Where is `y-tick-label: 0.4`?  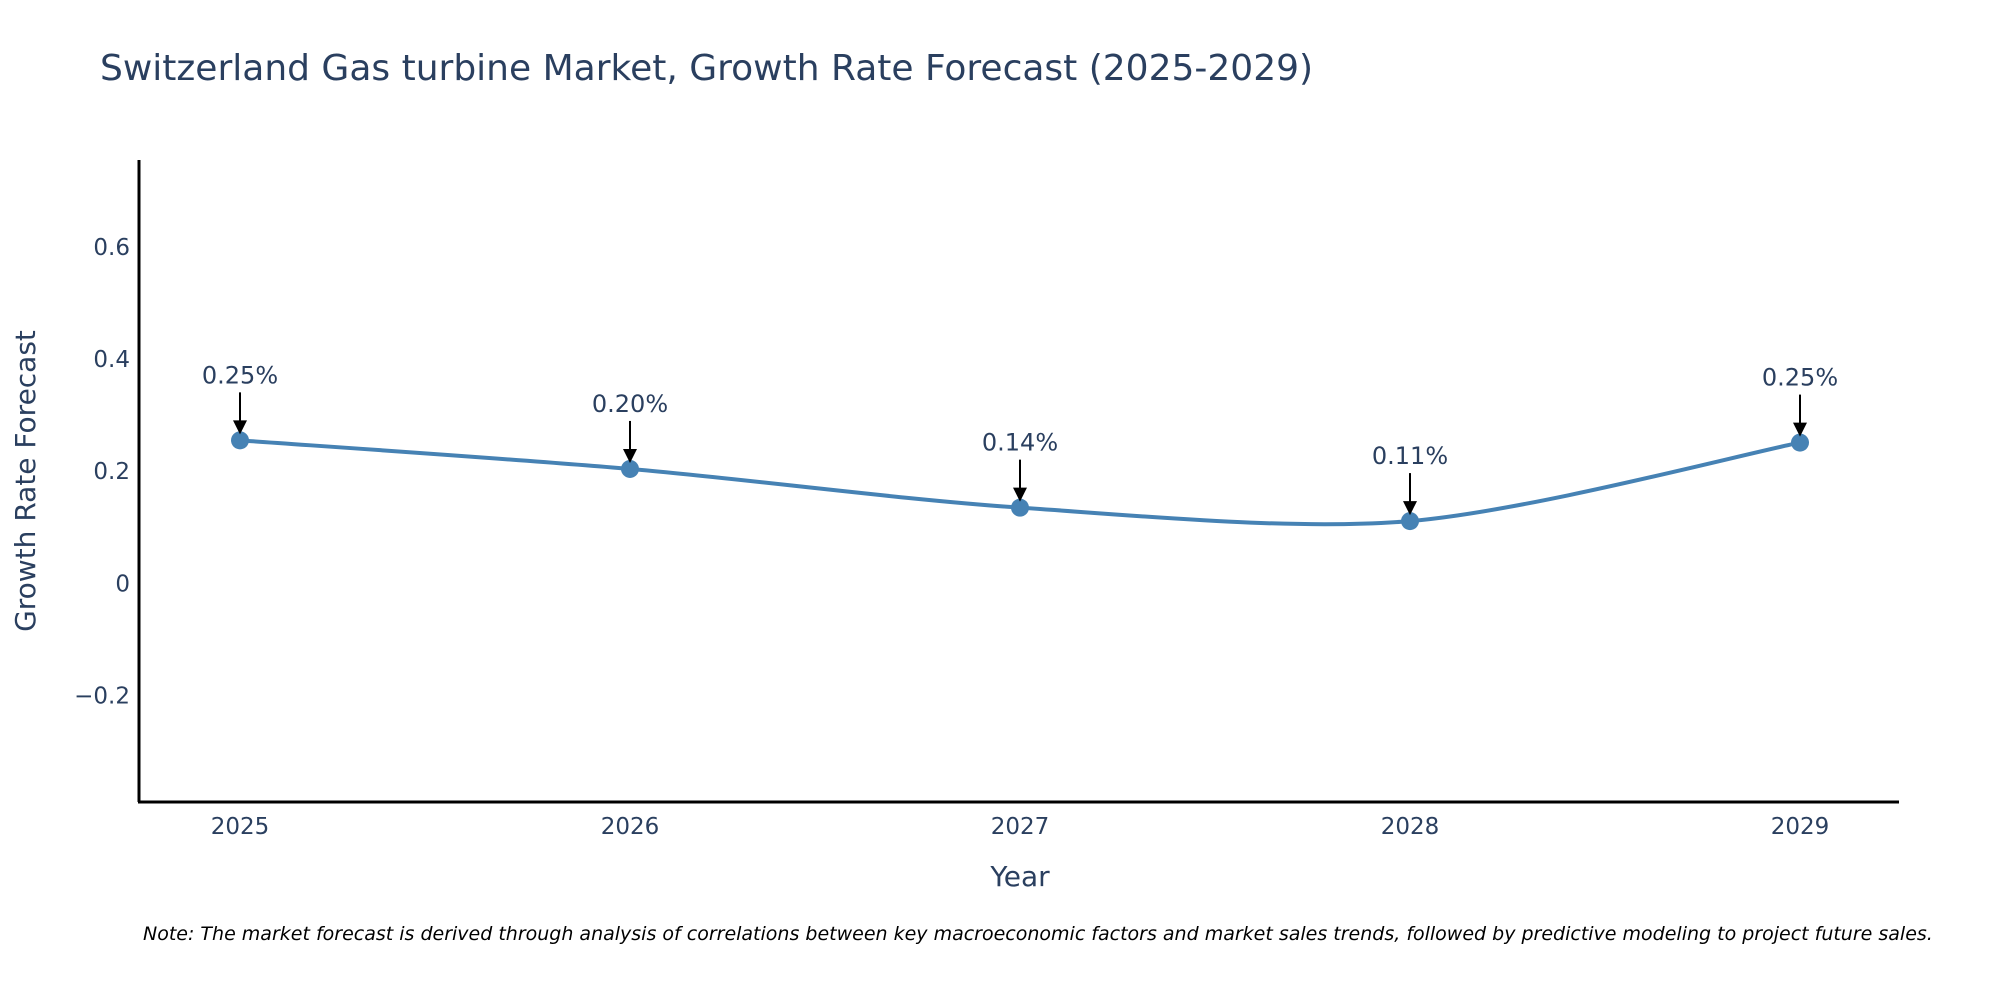 y-tick-label: 0.4 is located at coordinates (111, 360).